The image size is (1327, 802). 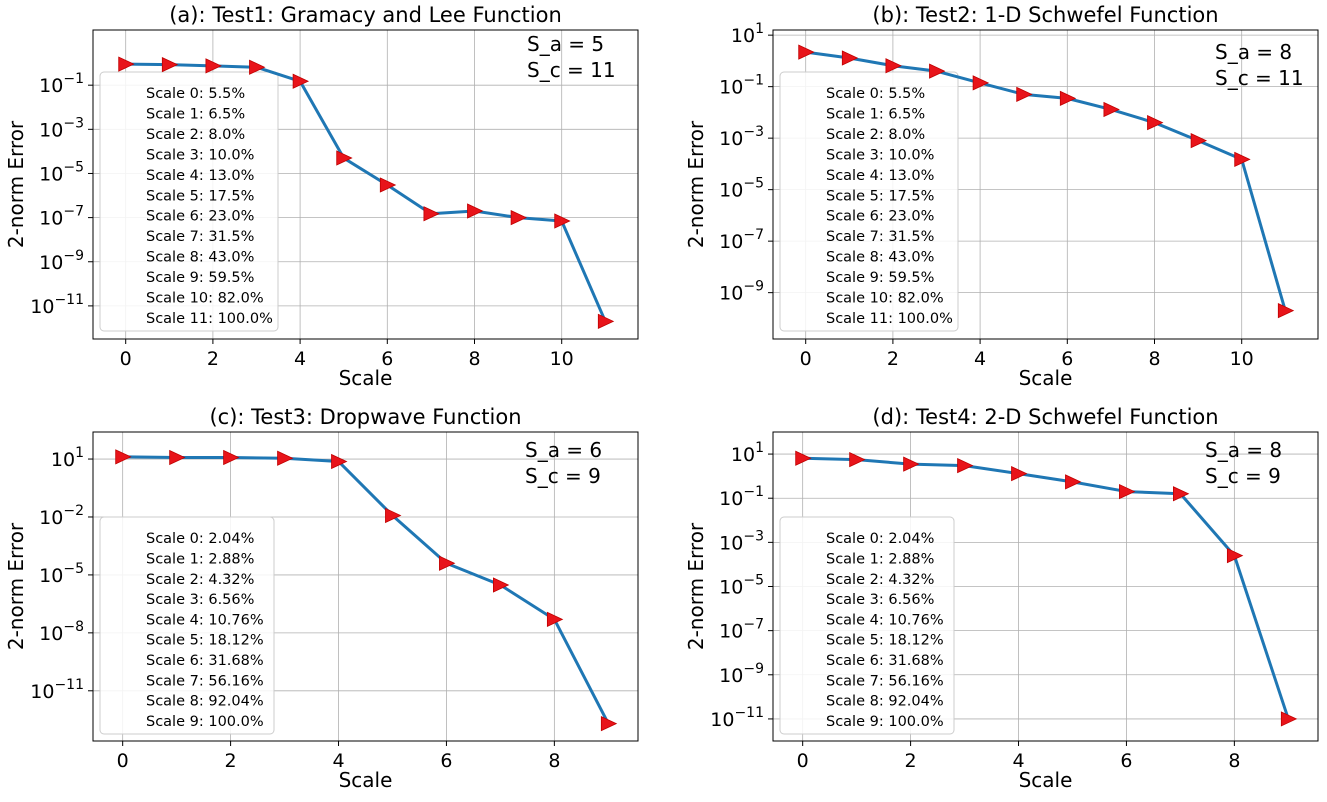 What do you see at coordinates (200, 600) in the screenshot?
I see `legend-entry: Scale 3: 6.56%` at bounding box center [200, 600].